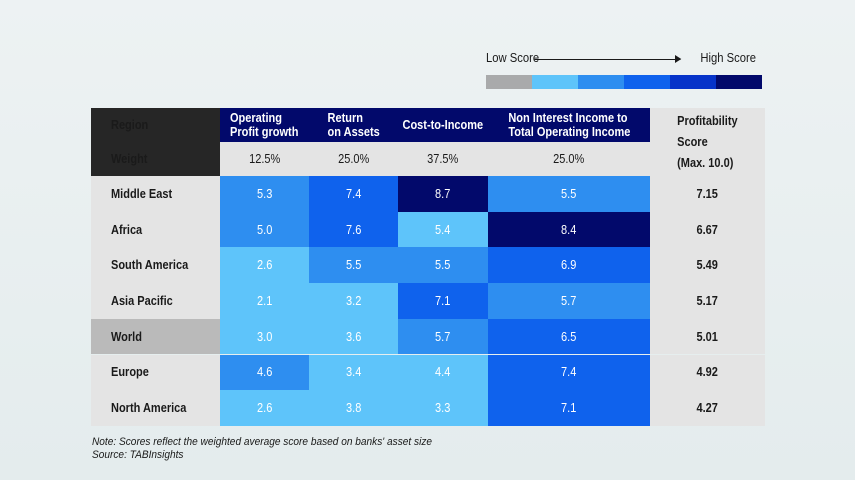 Image resolution: width=855 pixels, height=480 pixels. Describe the element at coordinates (155, 125) in the screenshot. I see `header-region: Region` at that location.